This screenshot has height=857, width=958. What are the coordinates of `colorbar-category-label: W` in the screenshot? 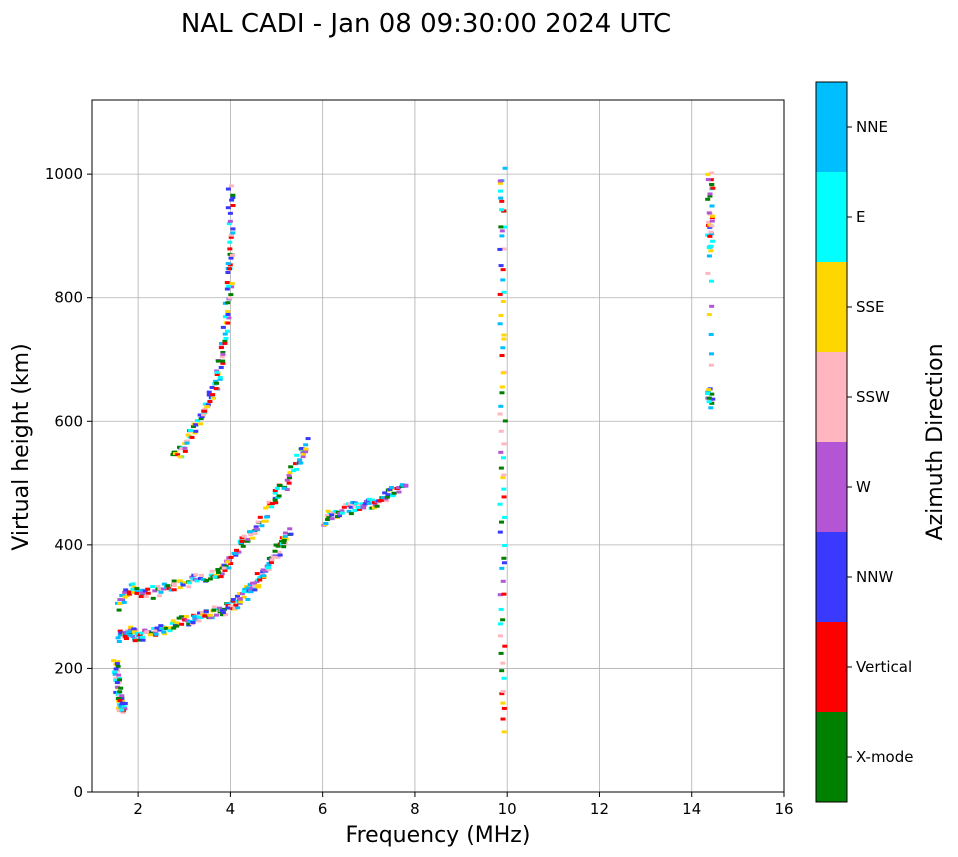 It's located at (863, 487).